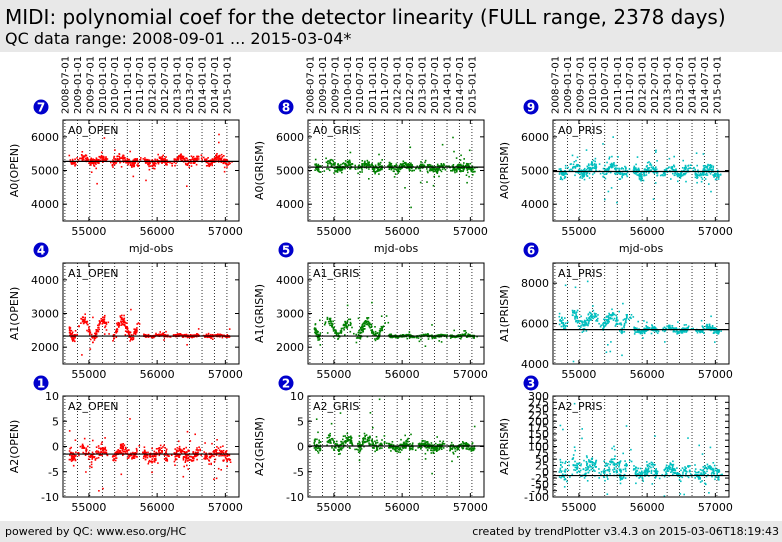  I want to click on x-tick-label: 55000, so click(88, 374).